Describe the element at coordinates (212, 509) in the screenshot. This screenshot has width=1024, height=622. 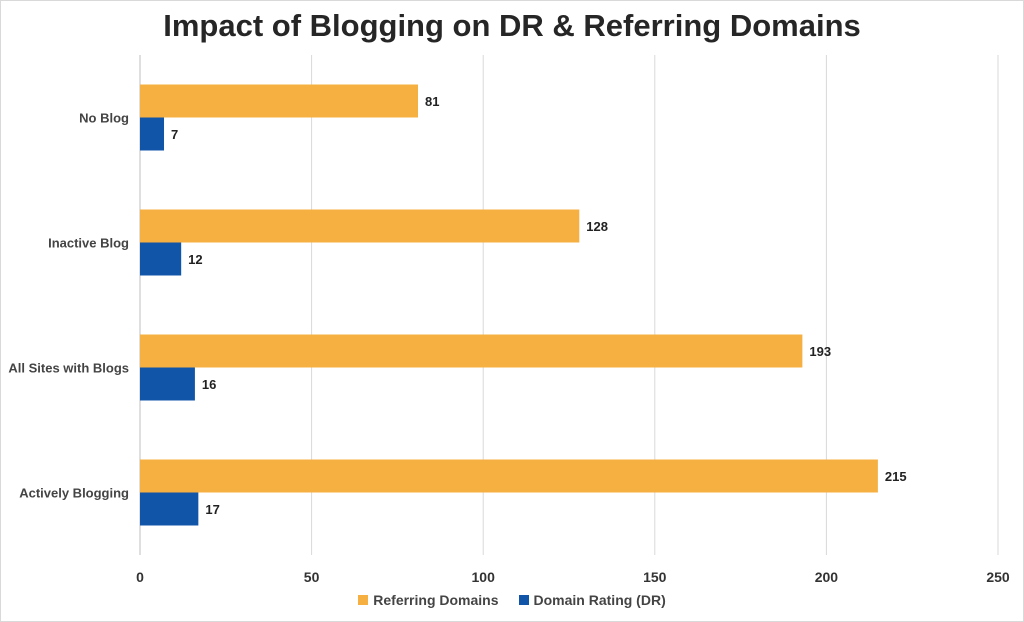
I see `data-label: 17` at that location.